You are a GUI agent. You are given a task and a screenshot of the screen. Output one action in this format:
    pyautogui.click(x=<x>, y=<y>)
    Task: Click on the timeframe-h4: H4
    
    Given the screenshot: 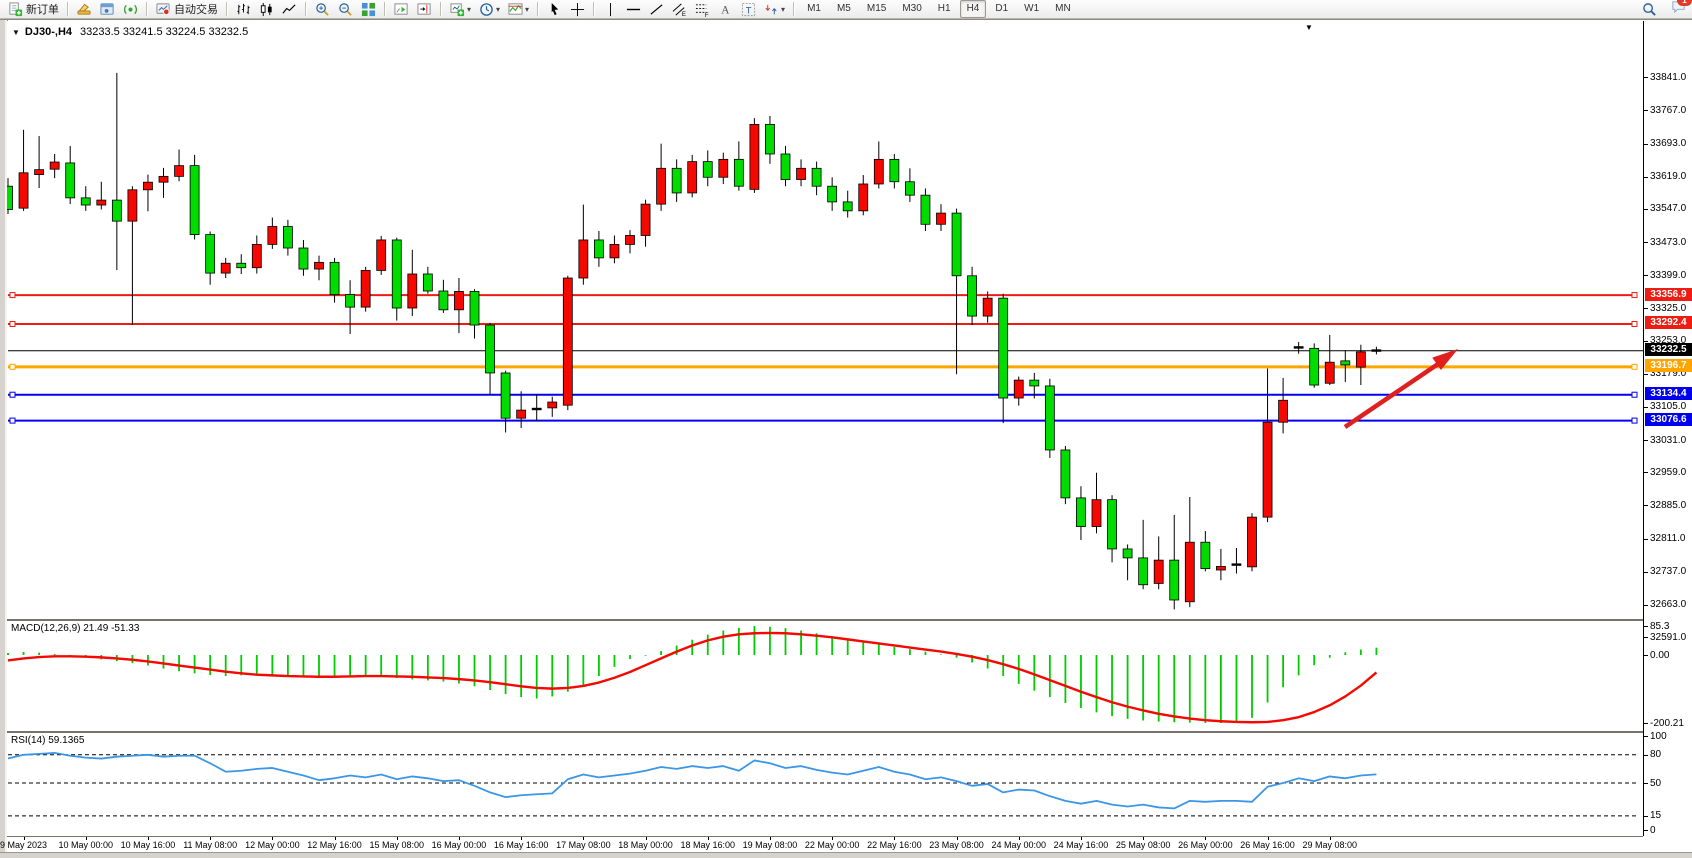 What is the action you would take?
    pyautogui.click(x=973, y=9)
    